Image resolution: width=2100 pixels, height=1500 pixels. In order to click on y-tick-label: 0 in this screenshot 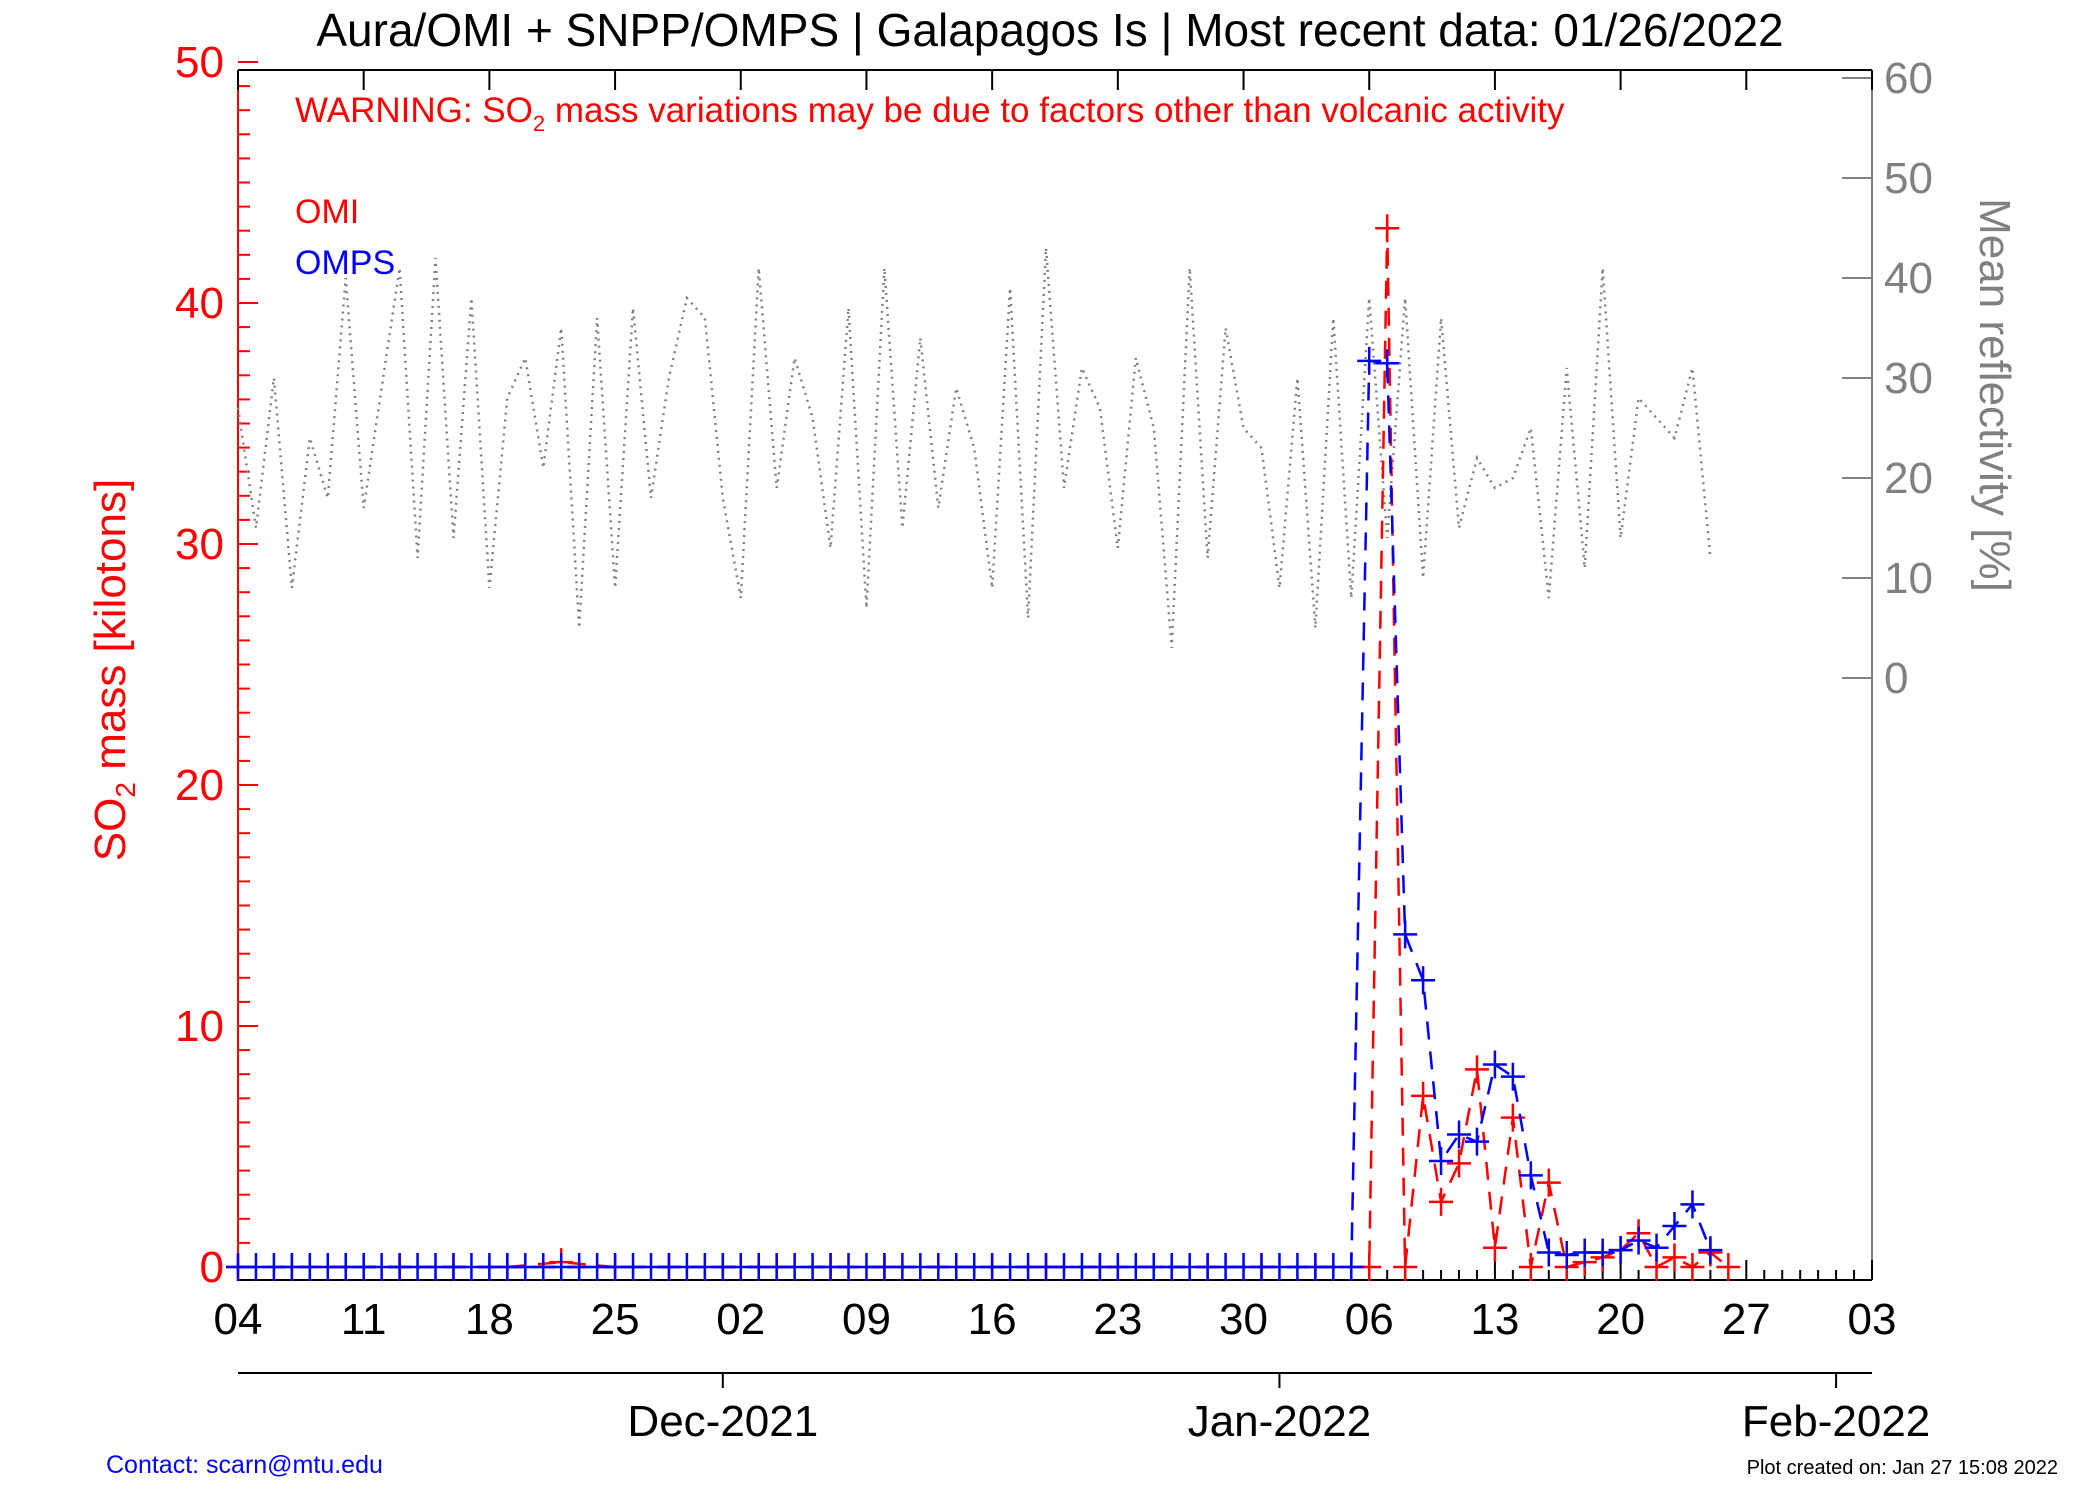, I will do `click(212, 1267)`.